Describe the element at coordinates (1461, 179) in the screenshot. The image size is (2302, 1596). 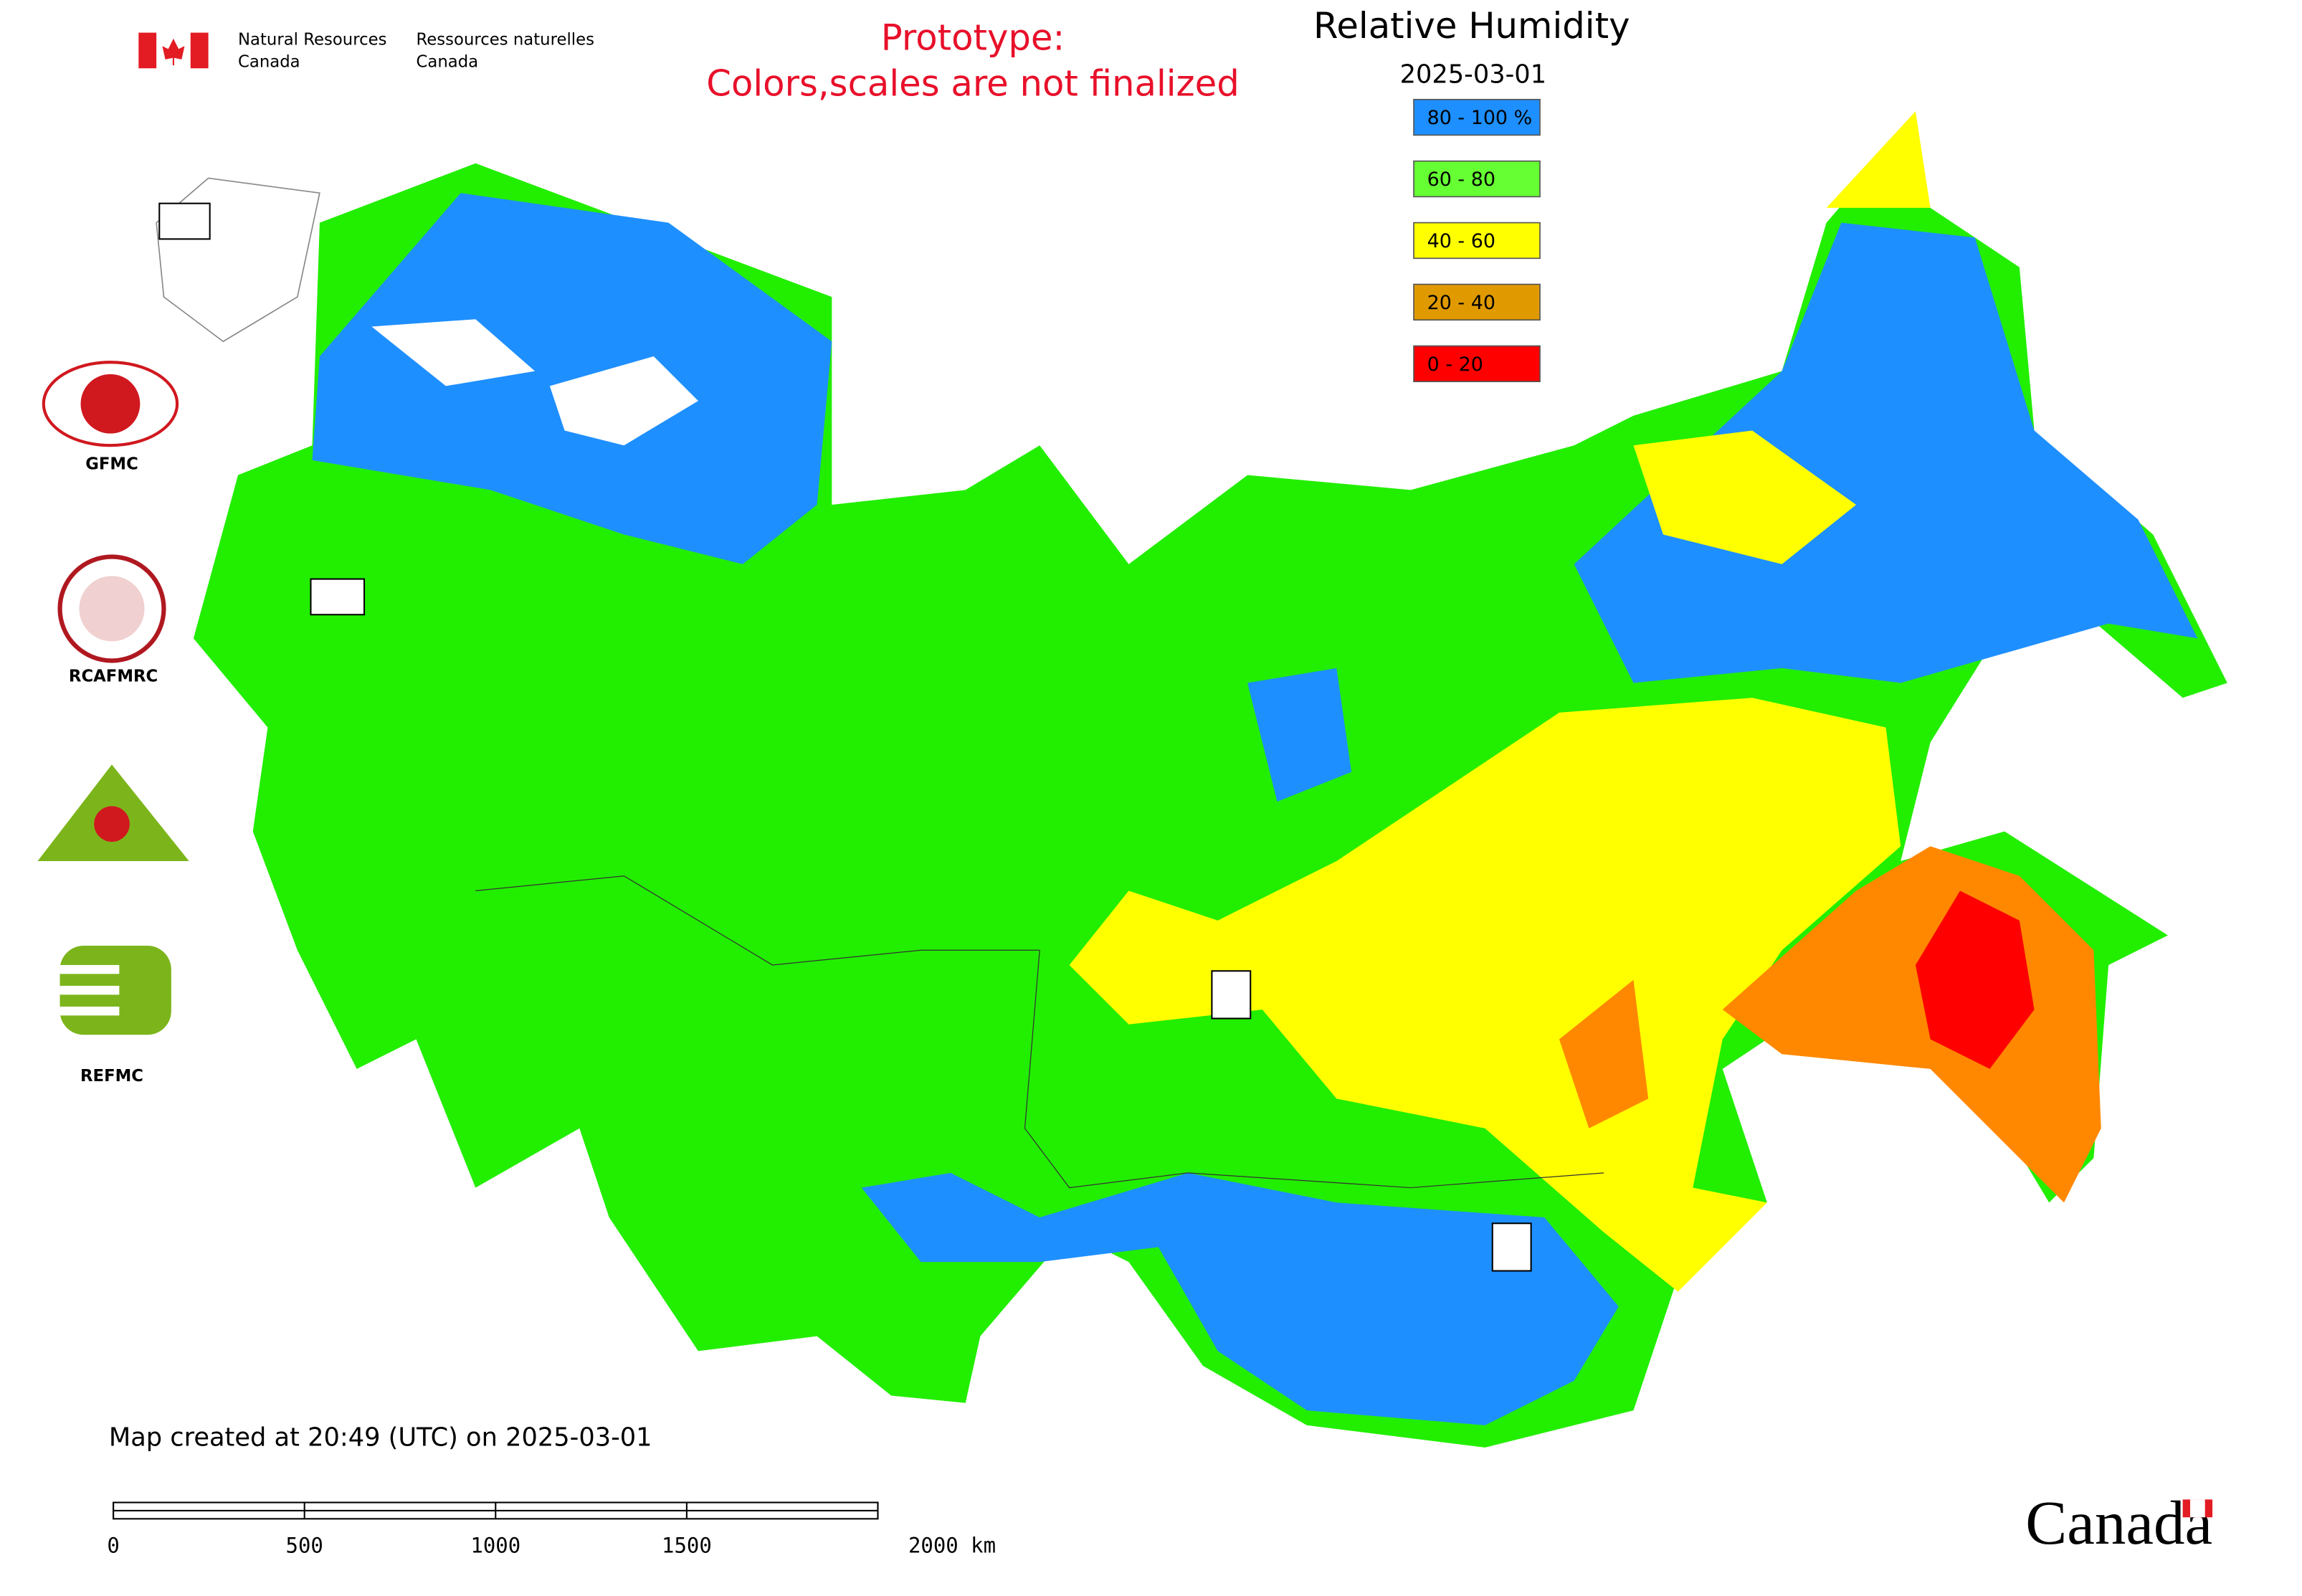
I see `legend-label: 60 - 80` at that location.